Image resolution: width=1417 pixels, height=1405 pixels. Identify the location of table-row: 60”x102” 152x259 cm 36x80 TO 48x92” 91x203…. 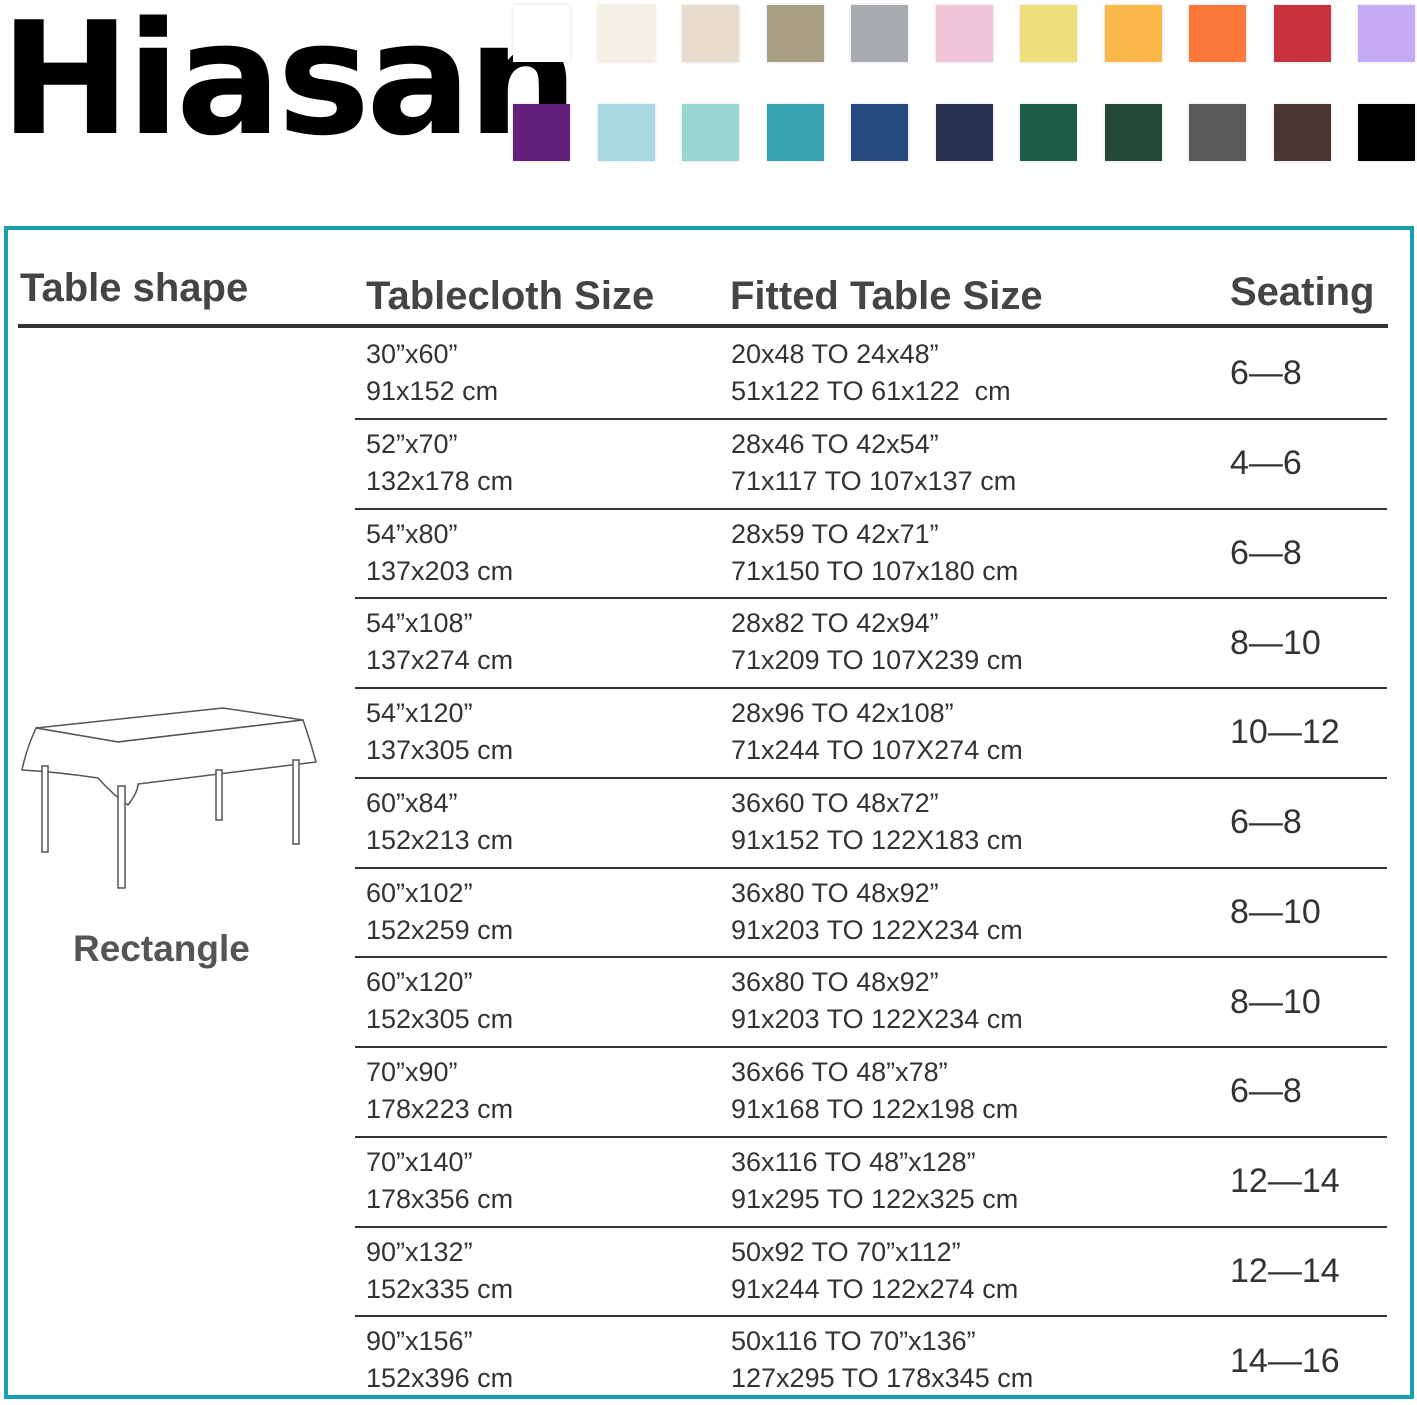
(871, 914).